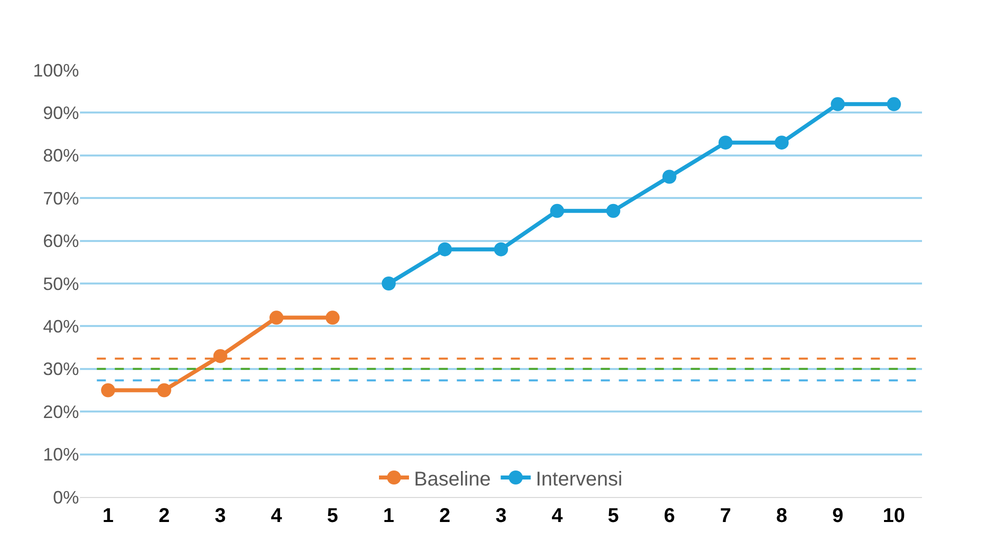 This screenshot has width=982, height=539. Describe the element at coordinates (838, 516) in the screenshot. I see `x-tick-label: 9` at that location.